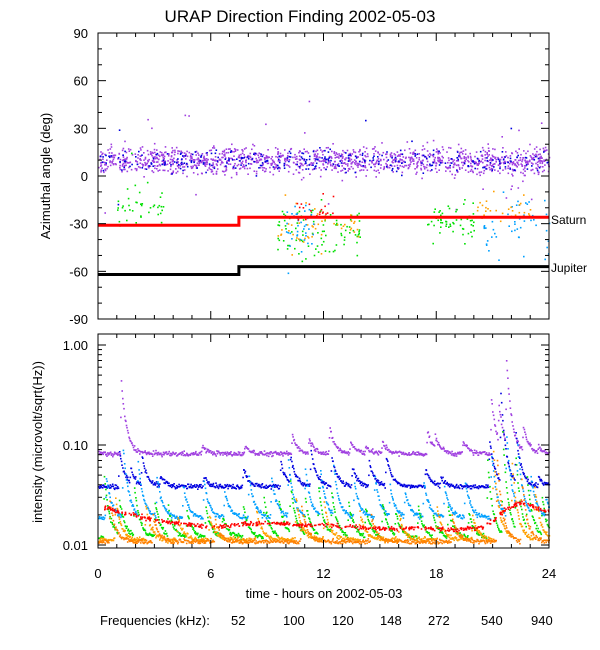 The width and height of the screenshot is (600, 650). Describe the element at coordinates (300, 16) in the screenshot. I see `chart-title: URAP Direction Finding 2002-05-03` at that location.